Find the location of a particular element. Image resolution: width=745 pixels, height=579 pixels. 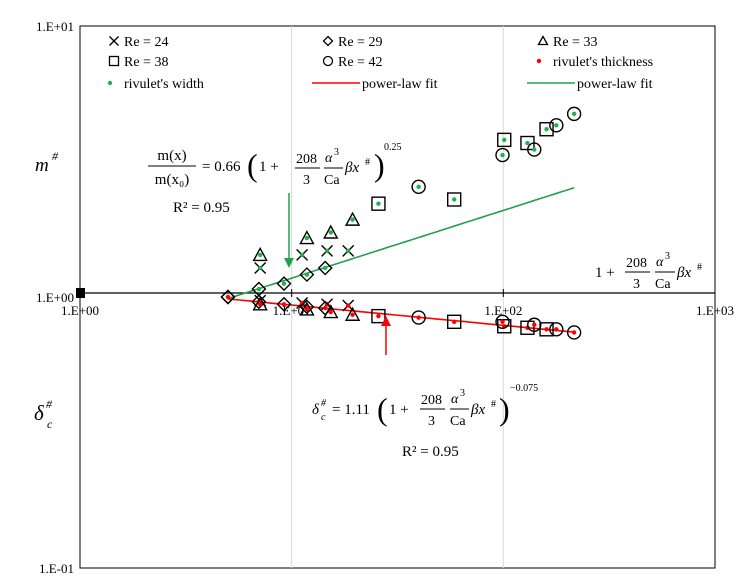

svg-text: −0.075 is located at coordinates (524, 388).